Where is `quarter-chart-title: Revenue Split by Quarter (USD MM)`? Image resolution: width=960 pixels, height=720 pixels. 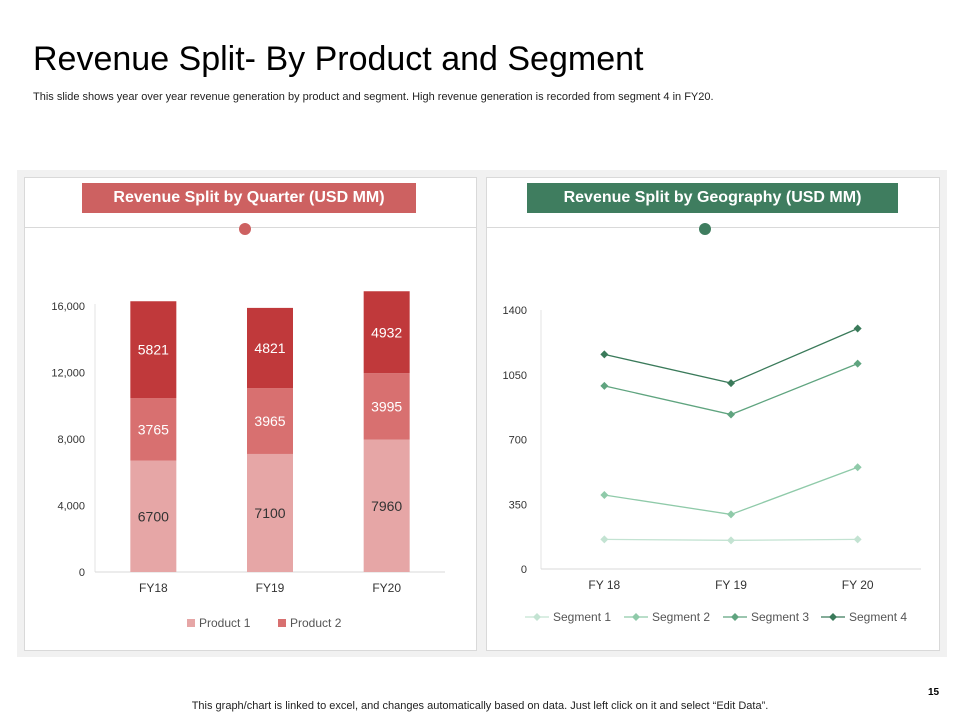 quarter-chart-title: Revenue Split by Quarter (USD MM) is located at coordinates (249, 198).